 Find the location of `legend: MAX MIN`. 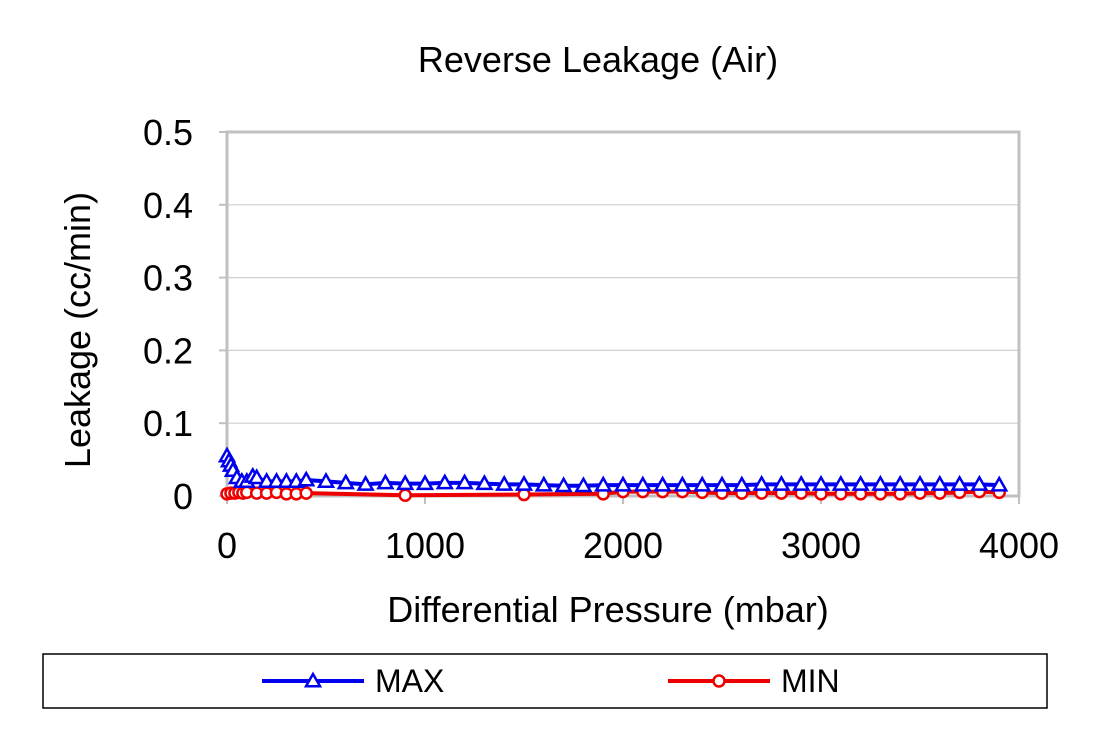

legend: MAX MIN is located at coordinates (545, 681).